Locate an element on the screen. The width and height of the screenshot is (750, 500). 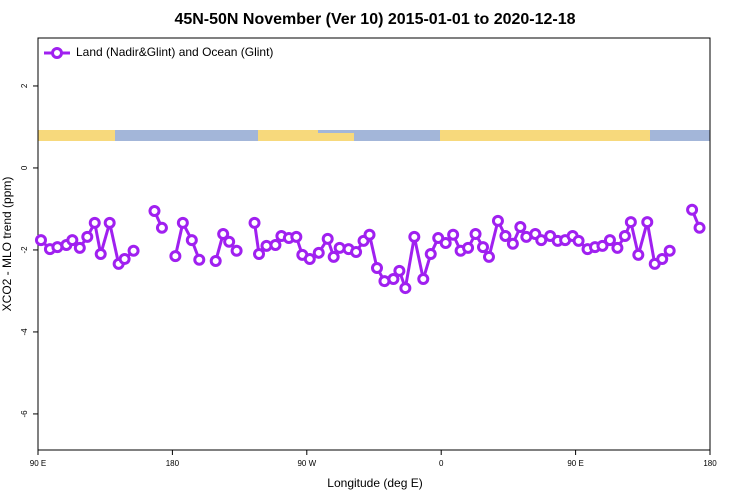
legend-label: Land (Nadir&Glint) and Ocean (Glint) is located at coordinates (174, 52).